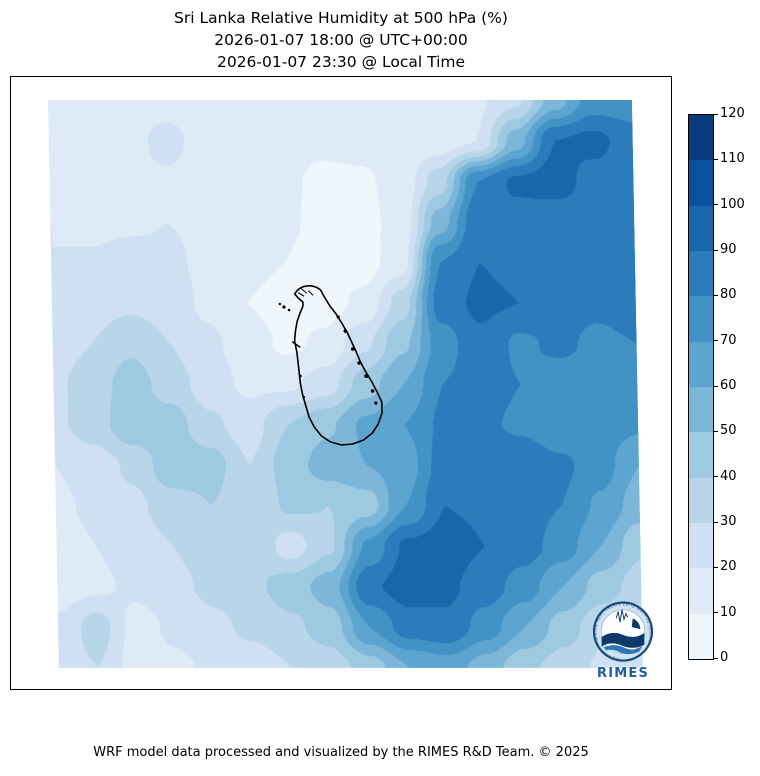 Image resolution: width=760 pixels, height=776 pixels. I want to click on rimes-logo-label: RIMES, so click(623, 673).